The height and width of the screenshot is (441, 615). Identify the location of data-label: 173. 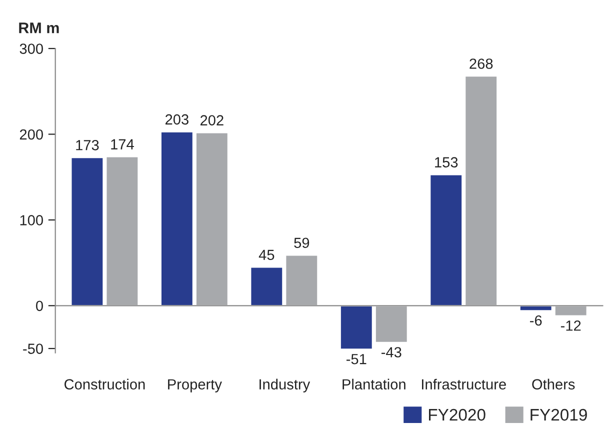
(87, 145).